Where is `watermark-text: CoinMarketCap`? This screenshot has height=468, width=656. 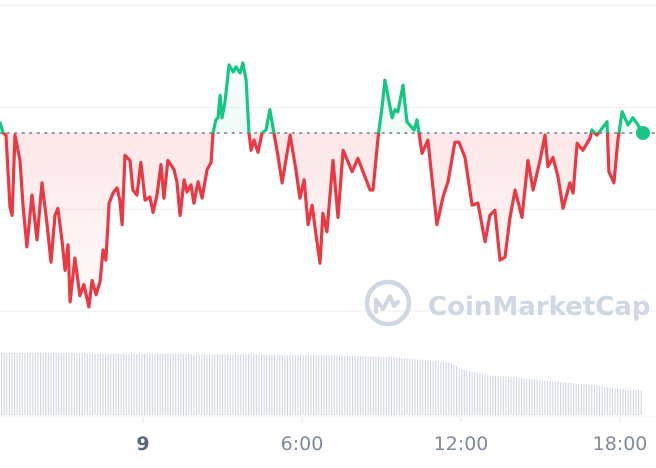 watermark-text: CoinMarketCap is located at coordinates (539, 307).